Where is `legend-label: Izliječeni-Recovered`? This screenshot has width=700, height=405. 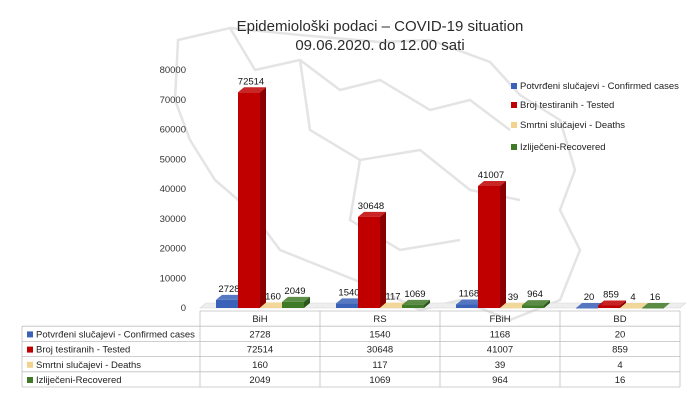
legend-label: Izliječeni-Recovered is located at coordinates (563, 147).